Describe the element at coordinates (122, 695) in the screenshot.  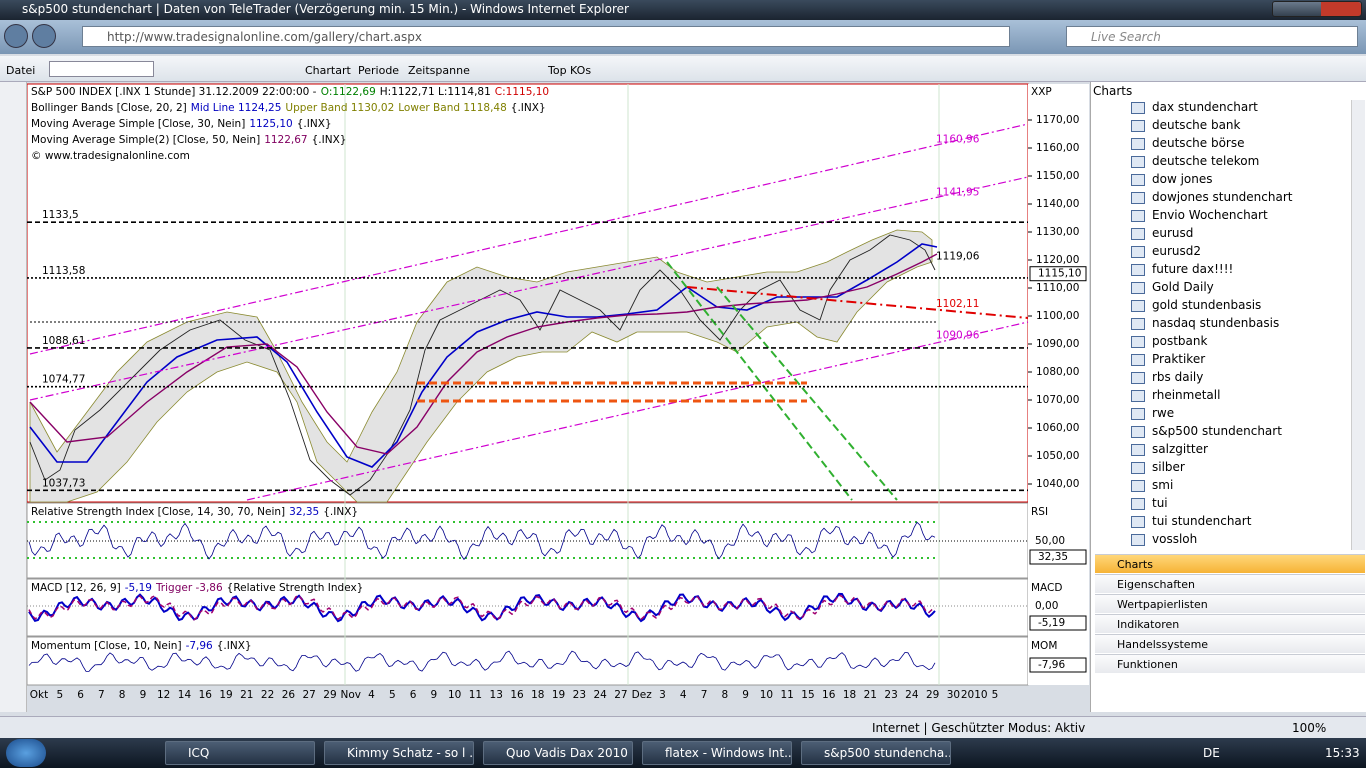
I see `x-tick-label: 8` at that location.